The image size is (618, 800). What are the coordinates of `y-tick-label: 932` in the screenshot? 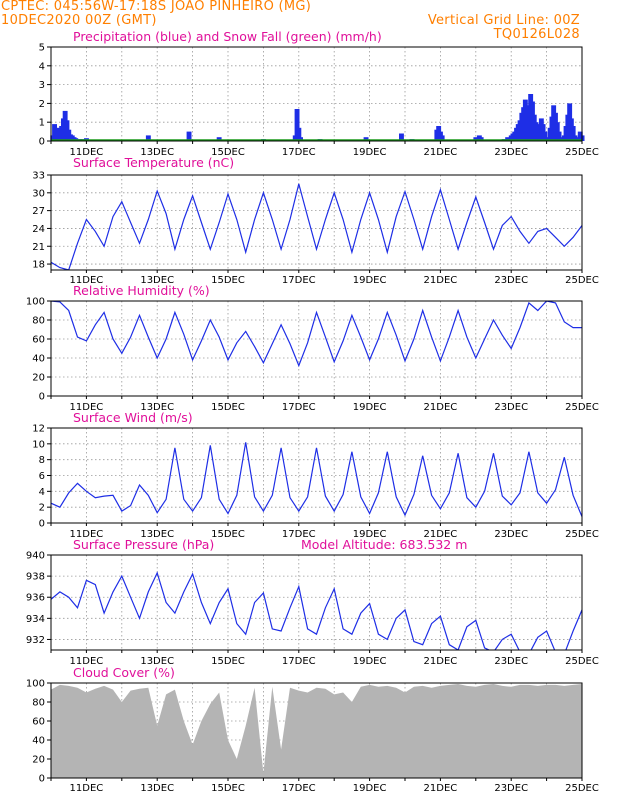 It's located at (35, 640).